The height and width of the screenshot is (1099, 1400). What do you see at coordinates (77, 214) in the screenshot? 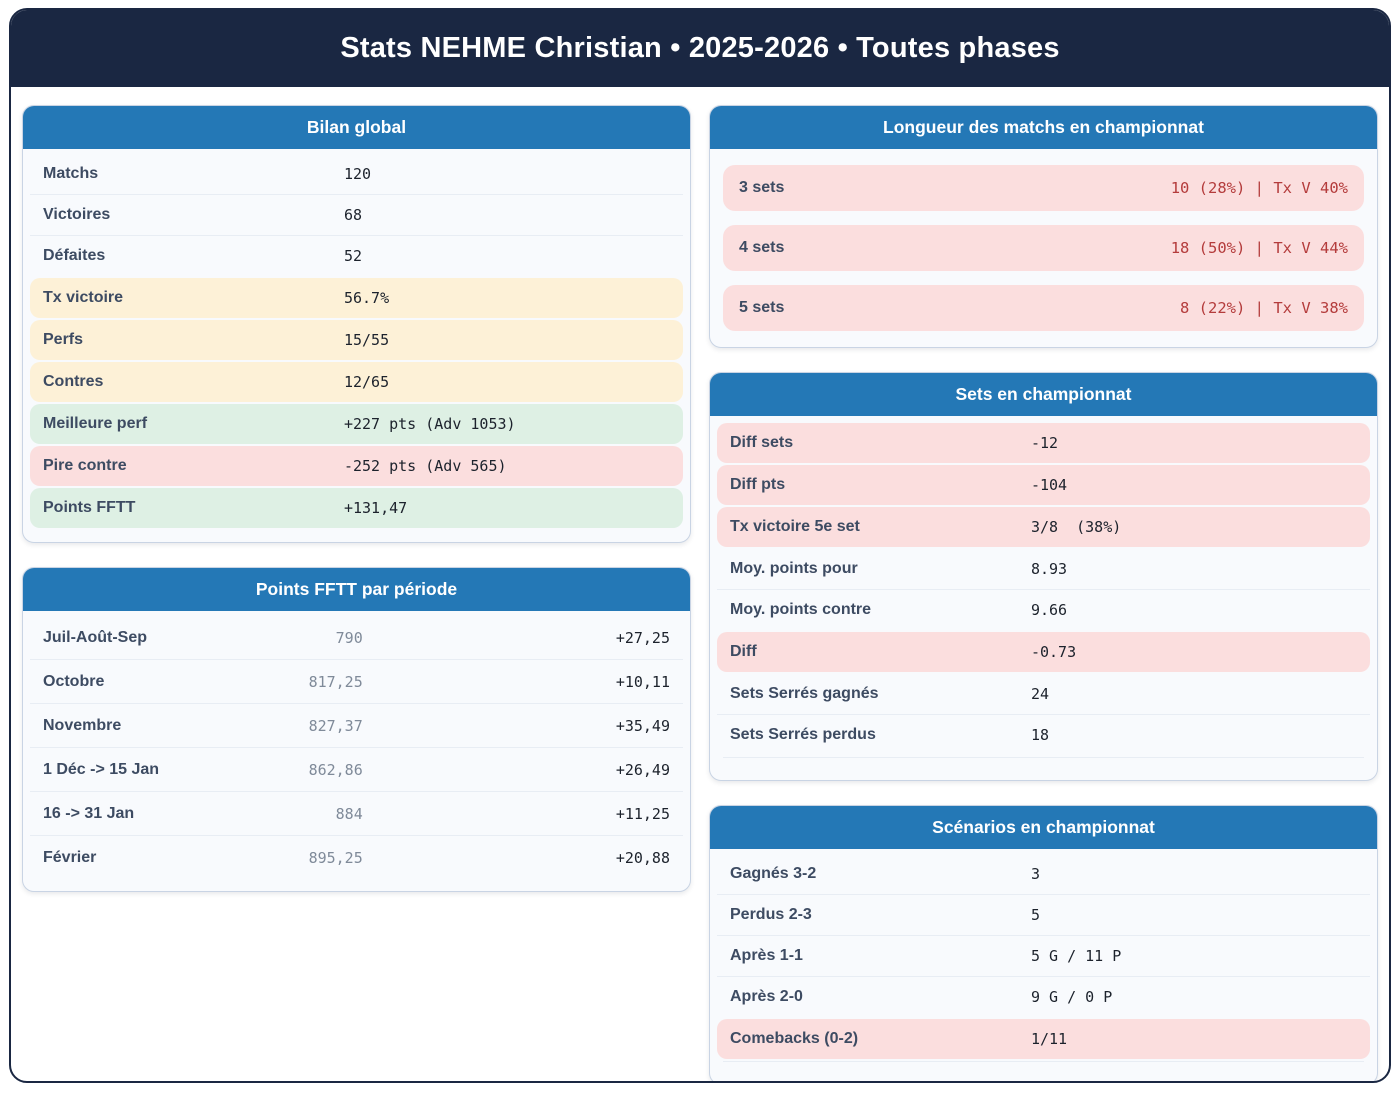
I see `row-label: Victoires` at bounding box center [77, 214].